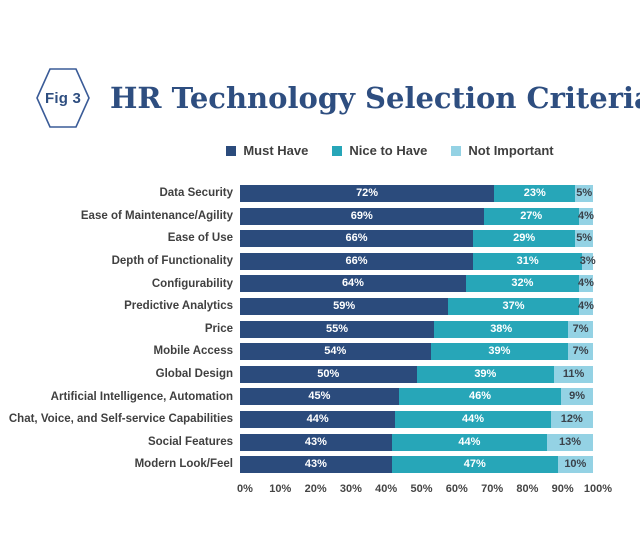 The height and width of the screenshot is (533, 640). I want to click on bar-segment-not-important: 7%, so click(580, 329).